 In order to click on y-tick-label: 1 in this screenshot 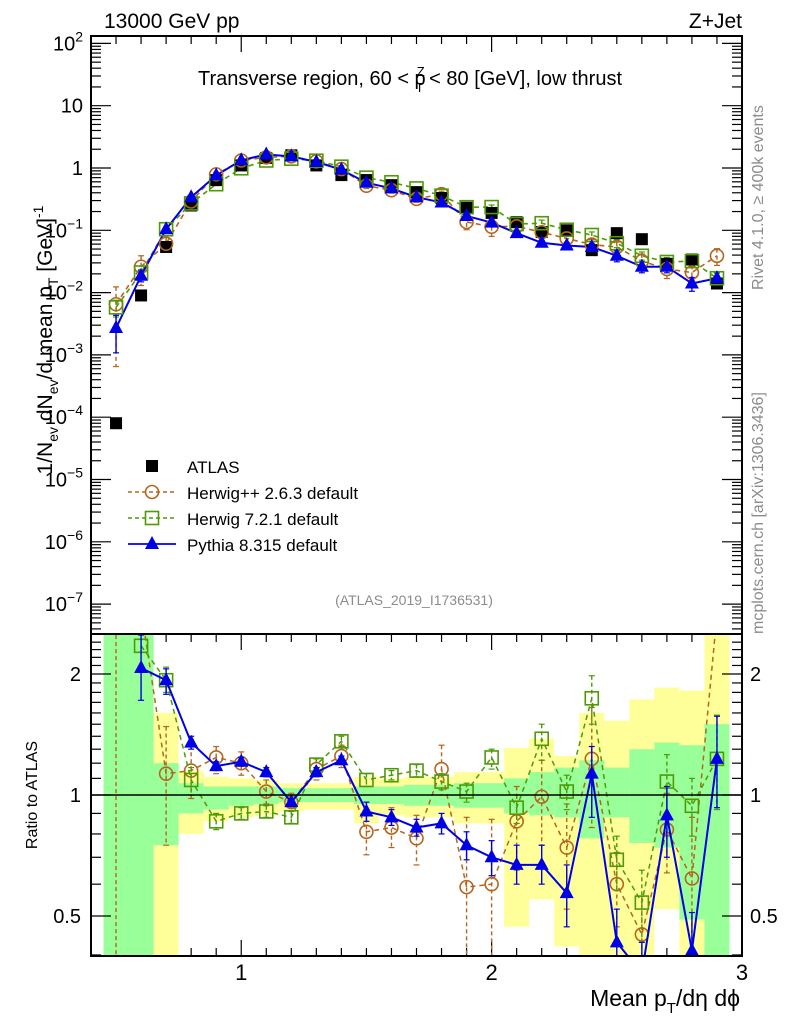, I will do `click(77, 169)`.